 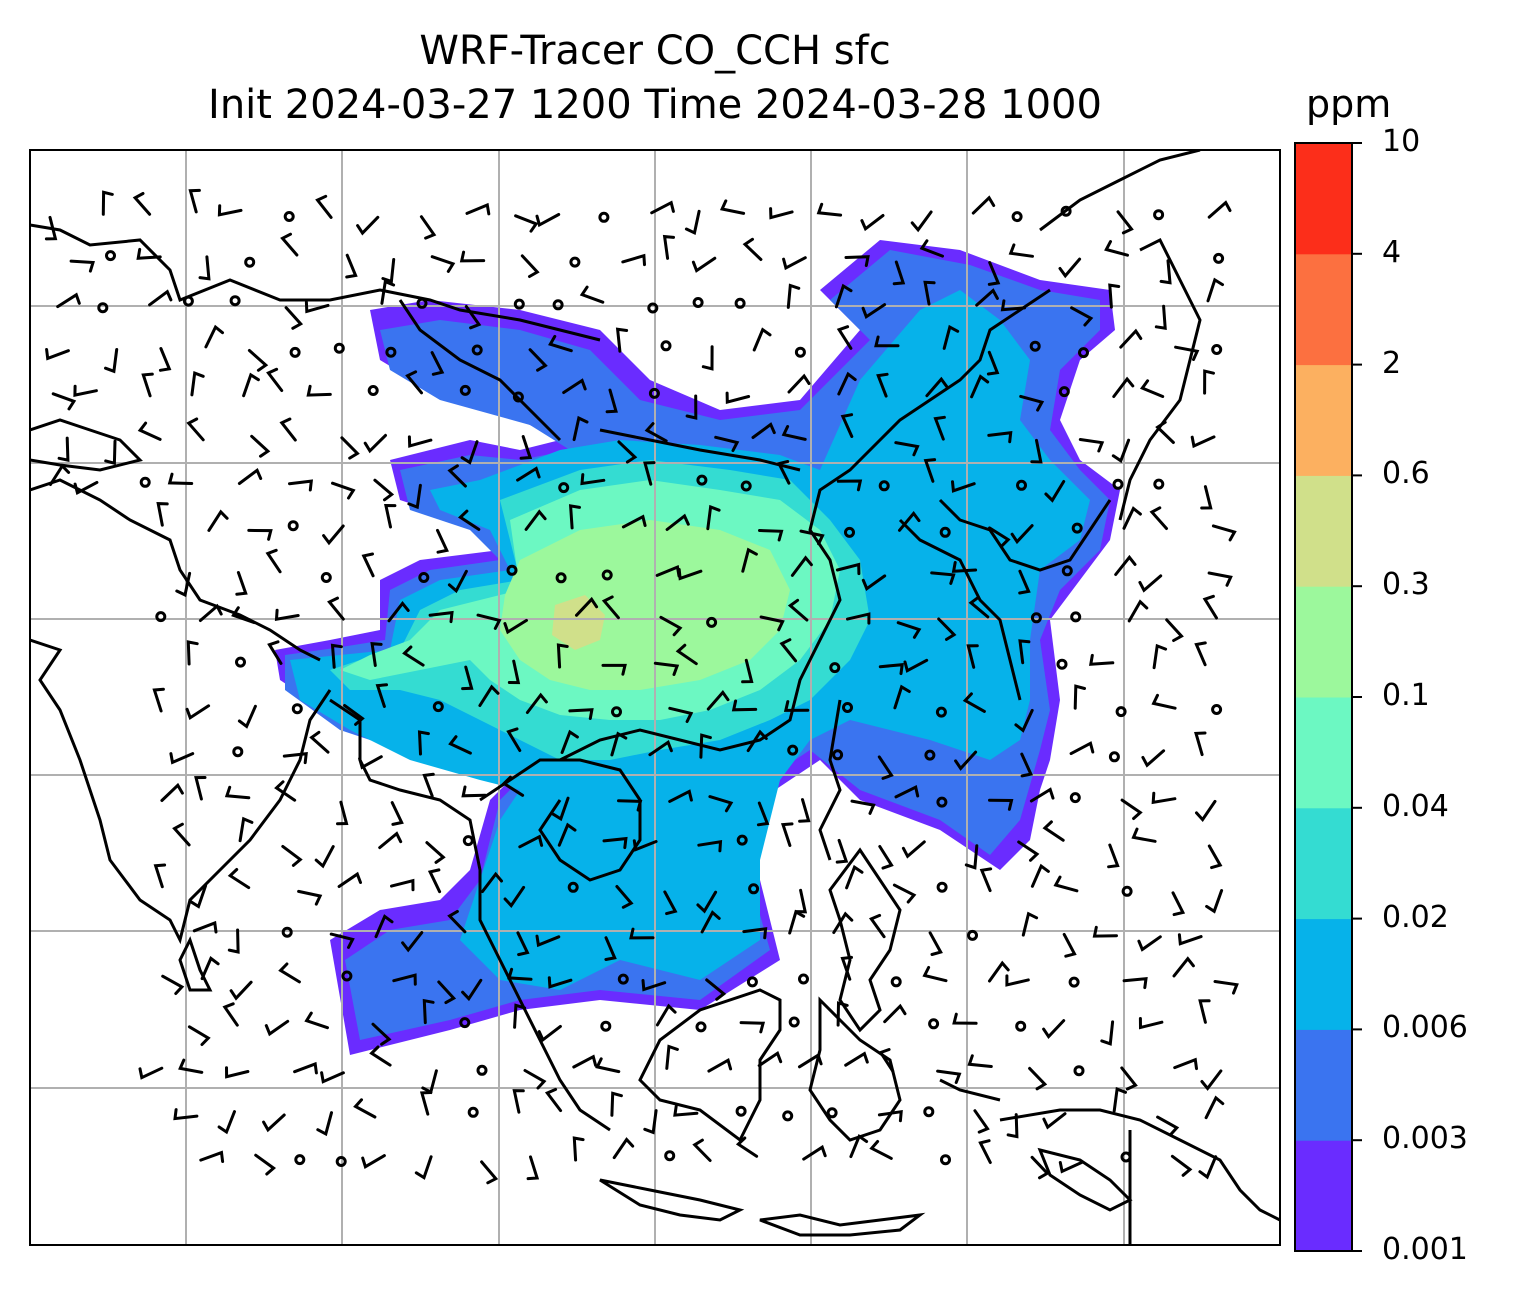 What do you see at coordinates (578, 622) in the screenshot?
I see `shade-0.3` at bounding box center [578, 622].